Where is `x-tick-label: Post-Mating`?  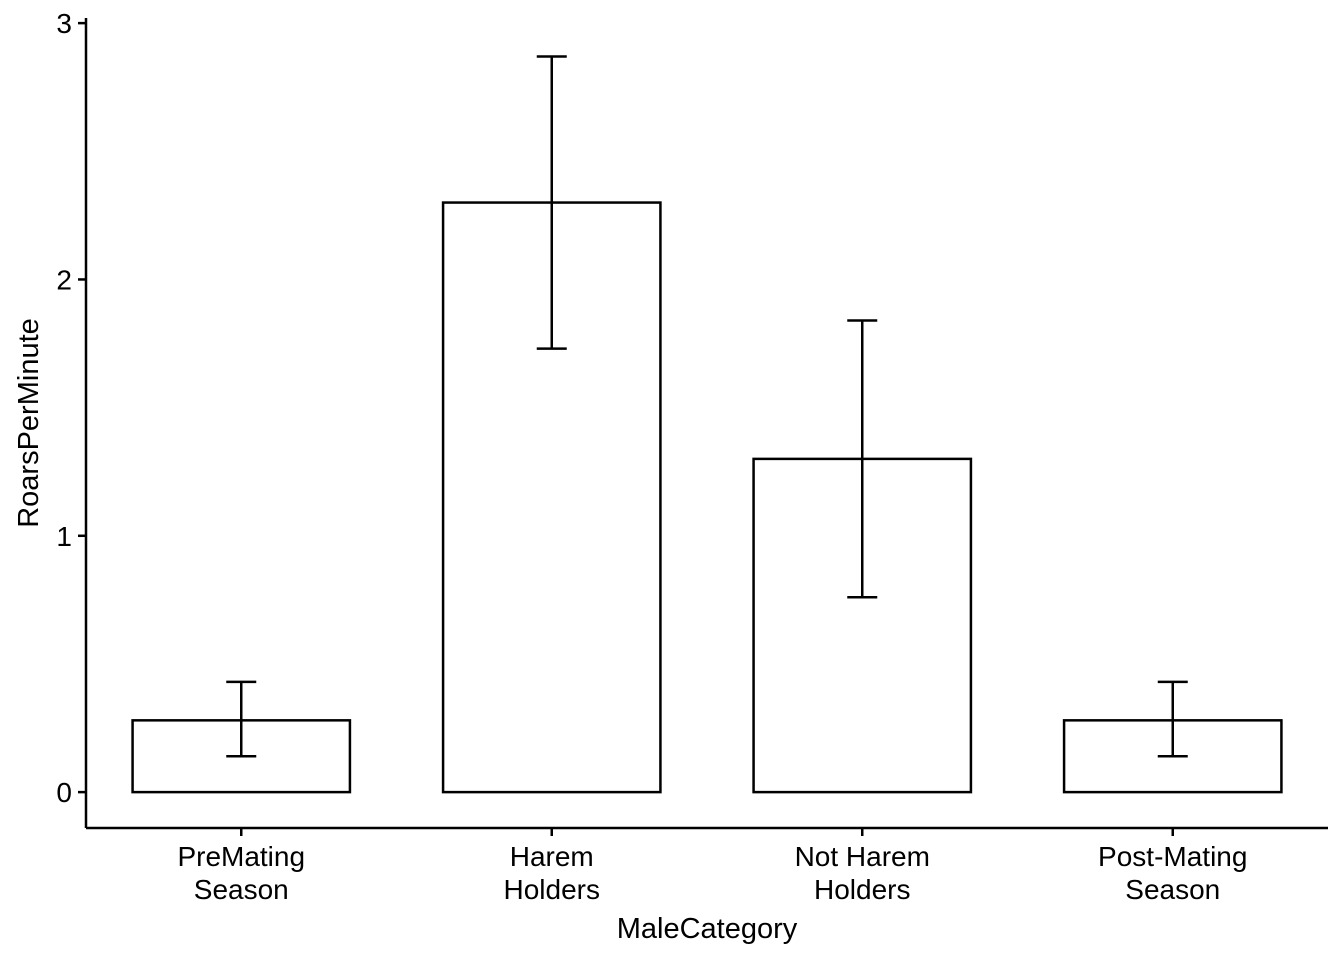 x-tick-label: Post-Mating is located at coordinates (1172, 856).